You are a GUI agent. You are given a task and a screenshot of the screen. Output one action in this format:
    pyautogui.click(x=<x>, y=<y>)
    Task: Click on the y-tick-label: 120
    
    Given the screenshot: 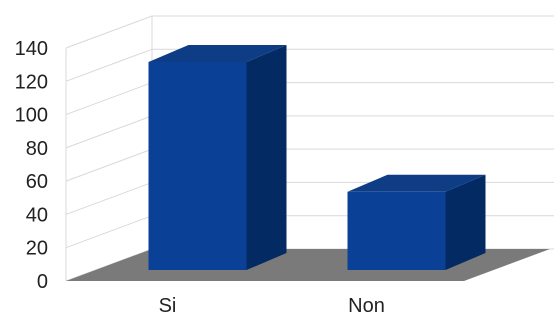 What is the action you would take?
    pyautogui.click(x=31, y=82)
    